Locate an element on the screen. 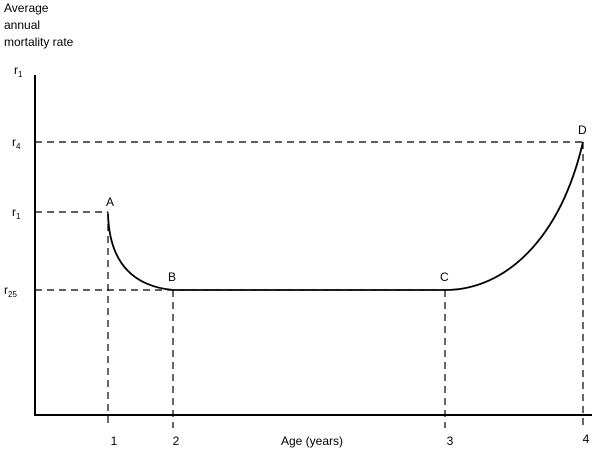 This screenshot has height=453, width=596. x-label: 1 is located at coordinates (114, 441).